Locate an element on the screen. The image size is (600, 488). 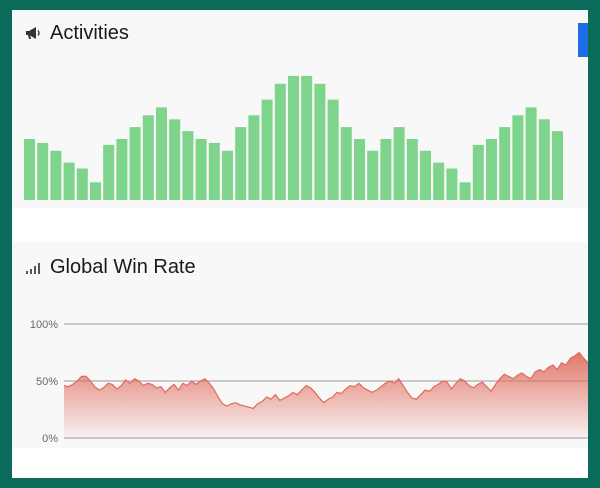
winrate-line is located at coordinates (325, 380).